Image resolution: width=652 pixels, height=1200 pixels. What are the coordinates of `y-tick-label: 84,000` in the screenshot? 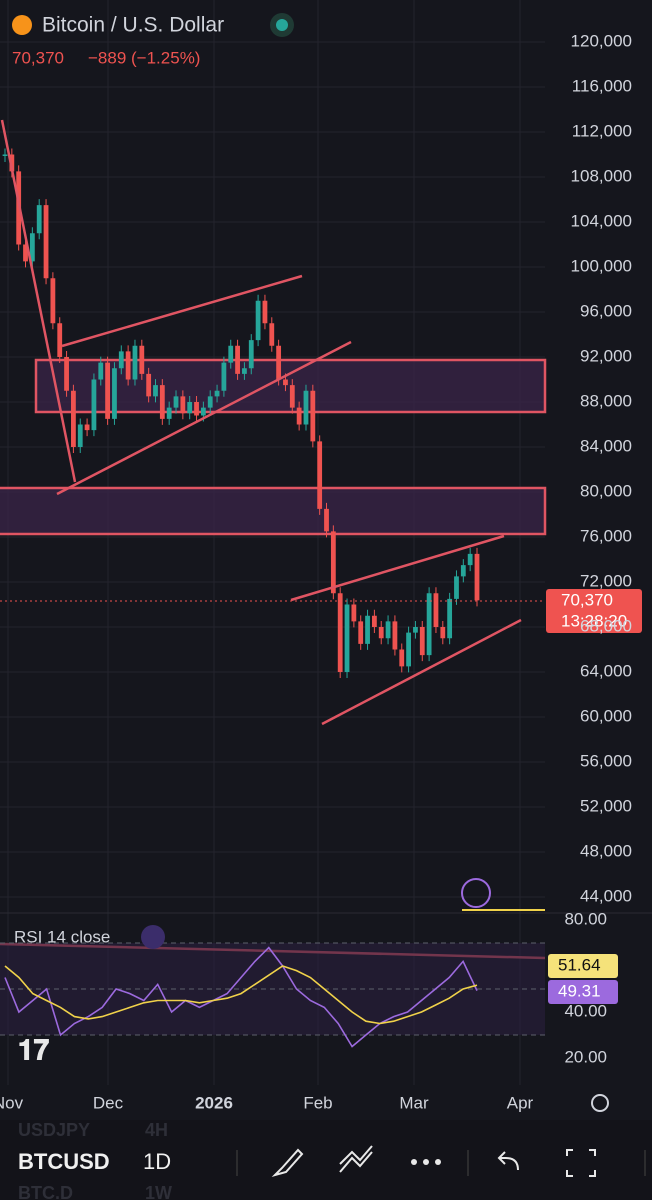 It's located at (606, 445).